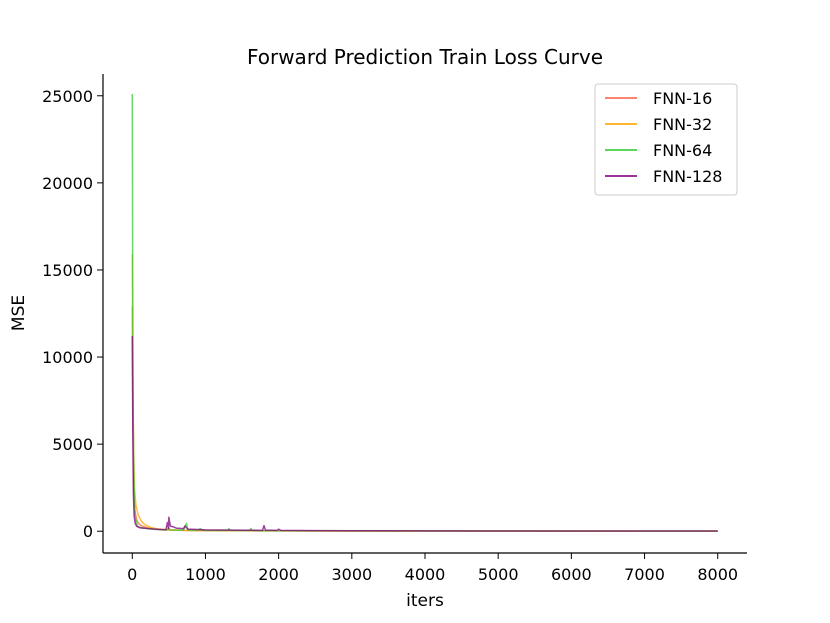 This screenshot has height=623, width=830. I want to click on x-ticks: 0 1000 2000 3000 4000 5000 6000 7000 8000, so click(432, 568).